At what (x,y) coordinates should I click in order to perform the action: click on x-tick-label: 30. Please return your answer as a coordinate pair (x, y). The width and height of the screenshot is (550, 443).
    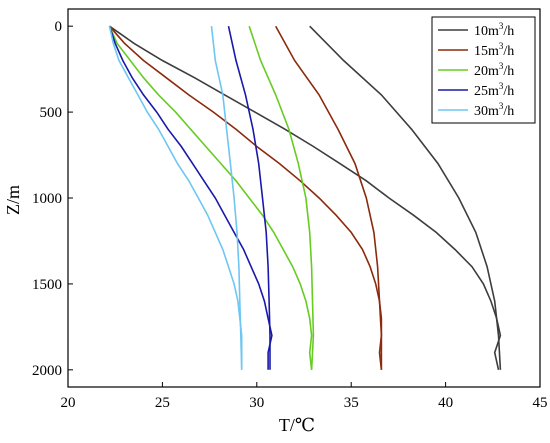
    Looking at the image, I should click on (256, 403).